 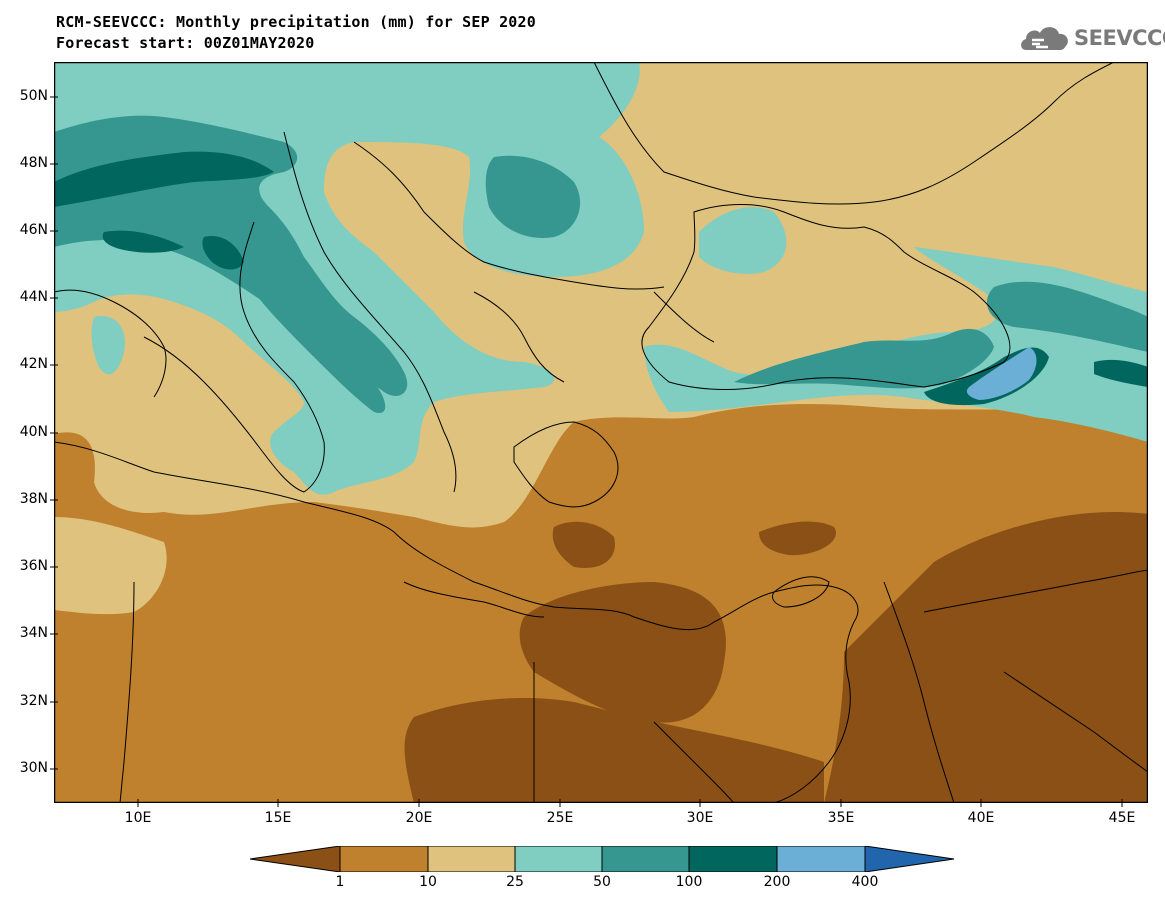 What do you see at coordinates (320, 337) in the screenshot?
I see `precip-band-50-100-adriatic` at bounding box center [320, 337].